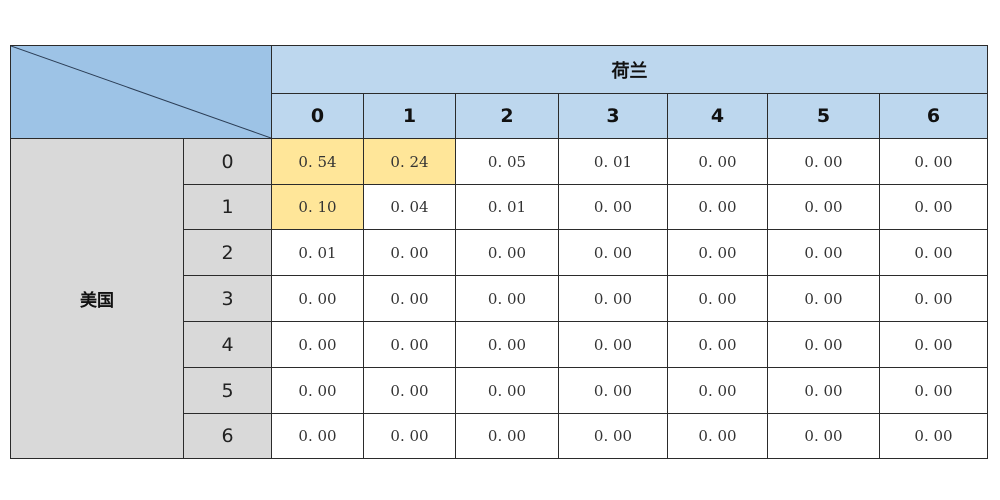 This screenshot has height=500, width=1000. Describe the element at coordinates (933, 116) in the screenshot. I see `column-header: 6` at that location.